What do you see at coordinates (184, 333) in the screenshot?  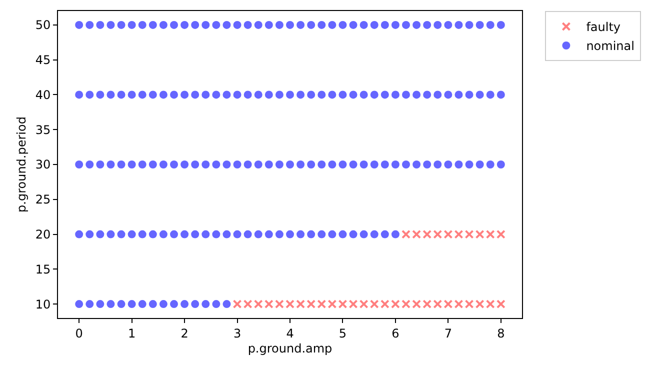 I see `x-tick-label: 2` at bounding box center [184, 333].